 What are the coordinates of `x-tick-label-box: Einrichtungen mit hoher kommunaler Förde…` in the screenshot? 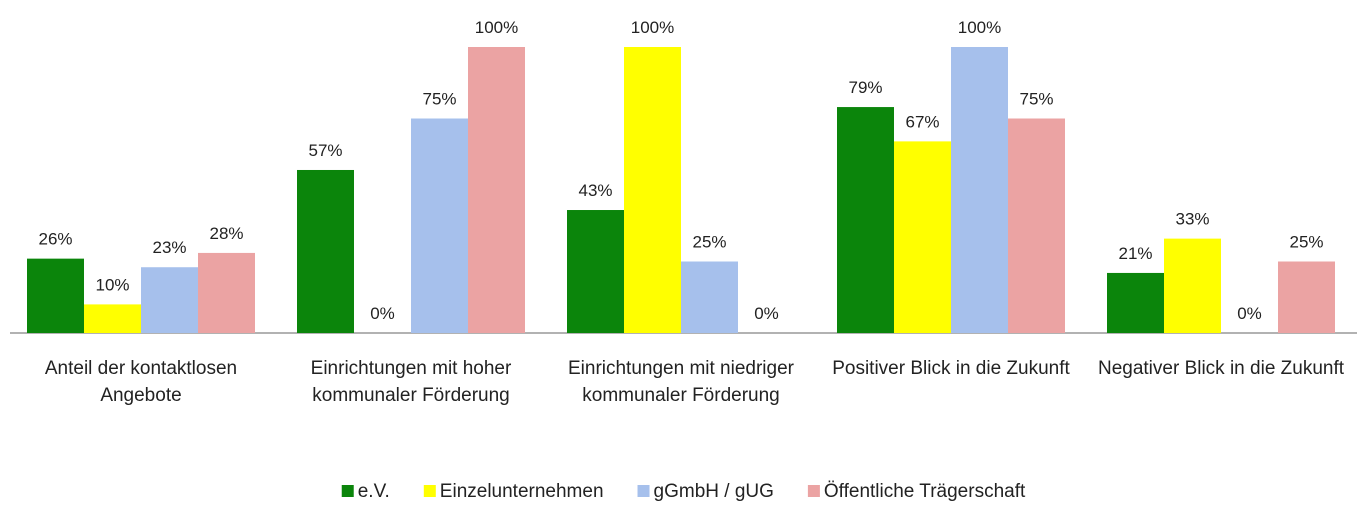 It's located at (411, 382).